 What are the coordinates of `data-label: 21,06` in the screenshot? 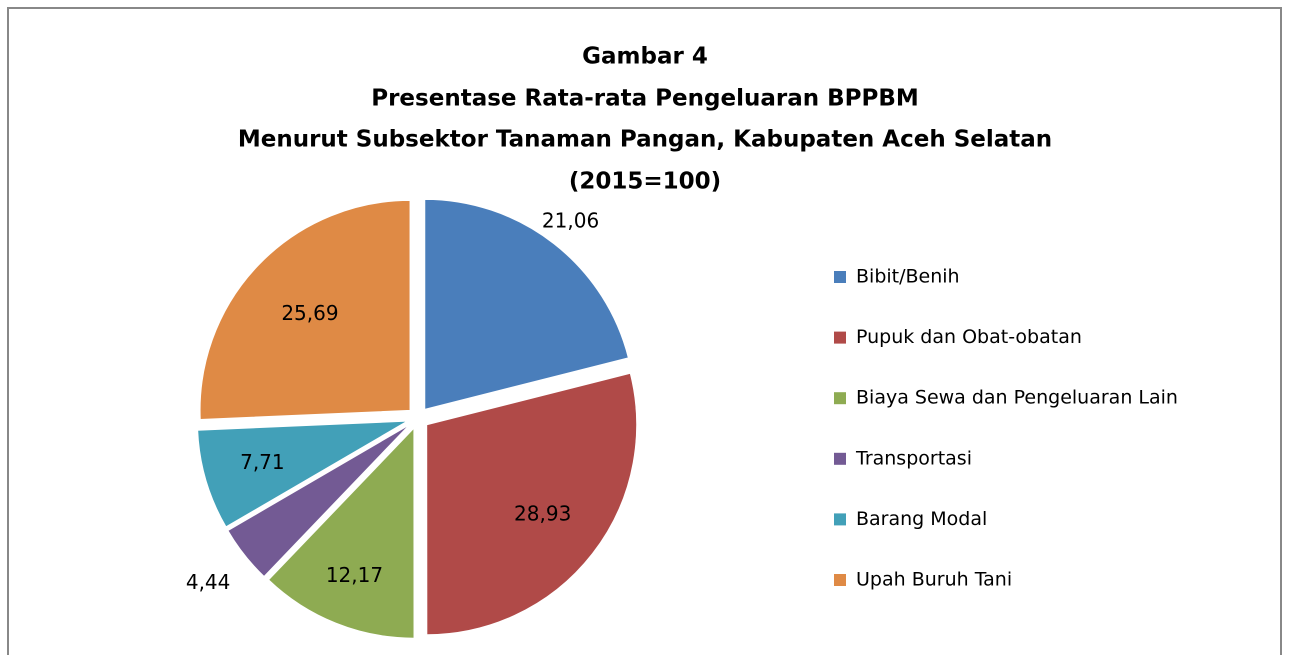 It's located at (570, 221).